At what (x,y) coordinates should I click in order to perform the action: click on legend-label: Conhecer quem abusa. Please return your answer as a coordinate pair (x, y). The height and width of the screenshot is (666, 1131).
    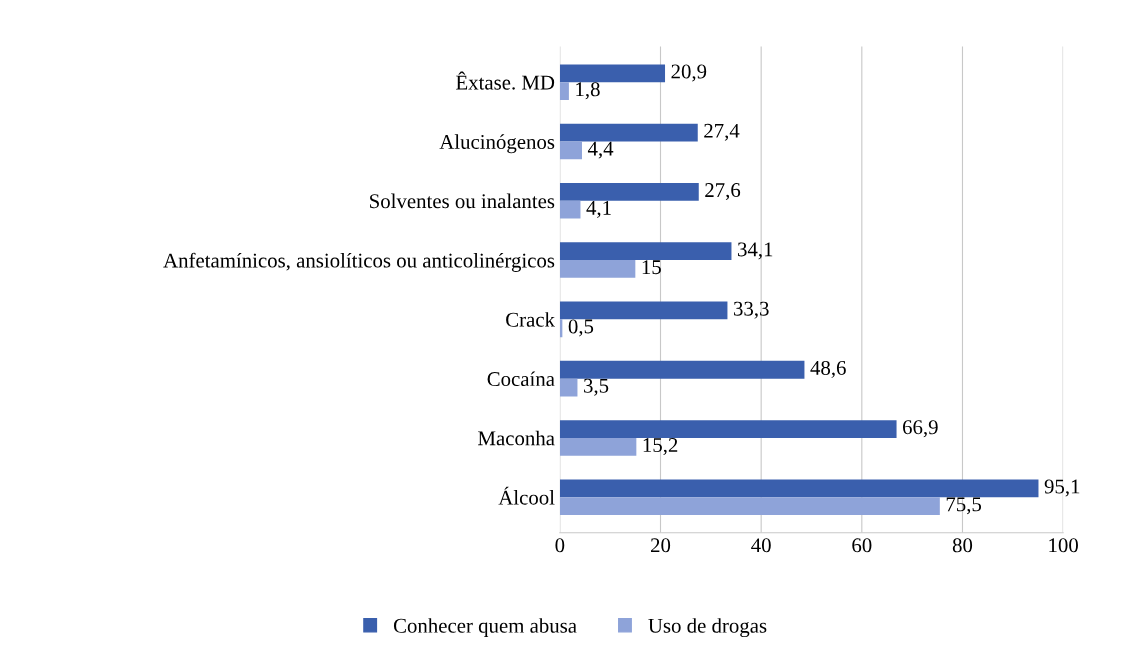
    Looking at the image, I should click on (485, 628).